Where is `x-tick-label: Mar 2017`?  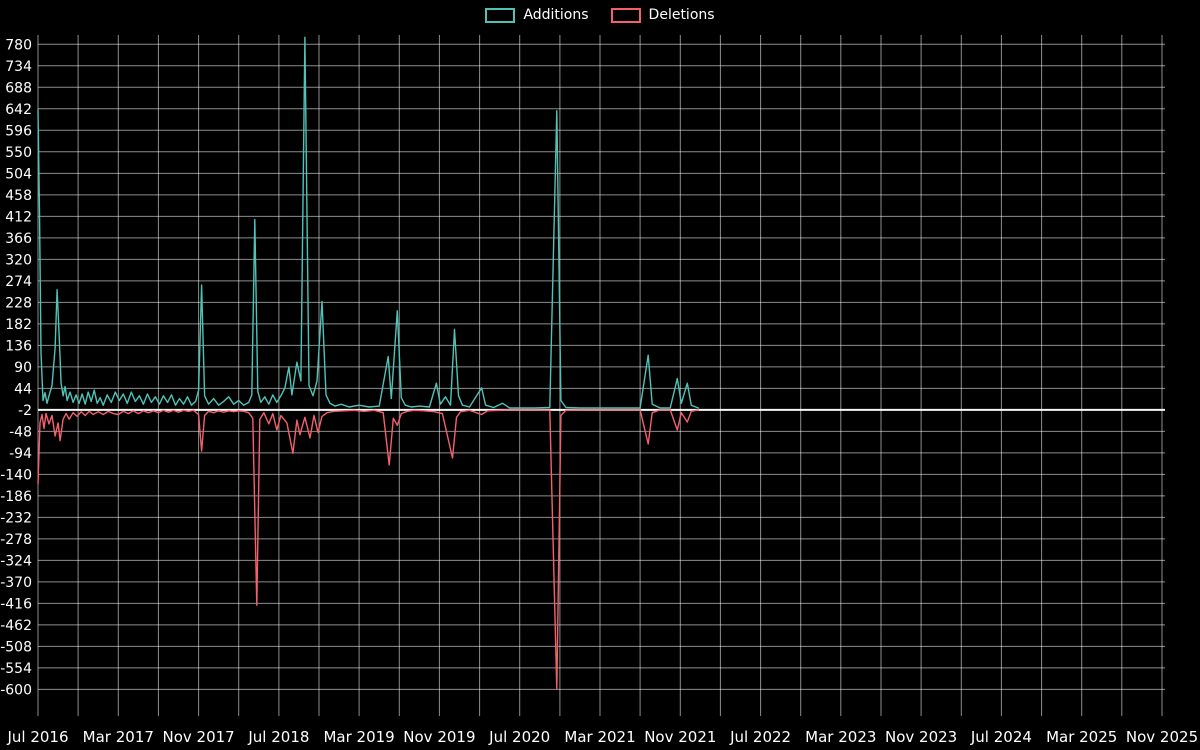 x-tick-label: Mar 2017 is located at coordinates (118, 737).